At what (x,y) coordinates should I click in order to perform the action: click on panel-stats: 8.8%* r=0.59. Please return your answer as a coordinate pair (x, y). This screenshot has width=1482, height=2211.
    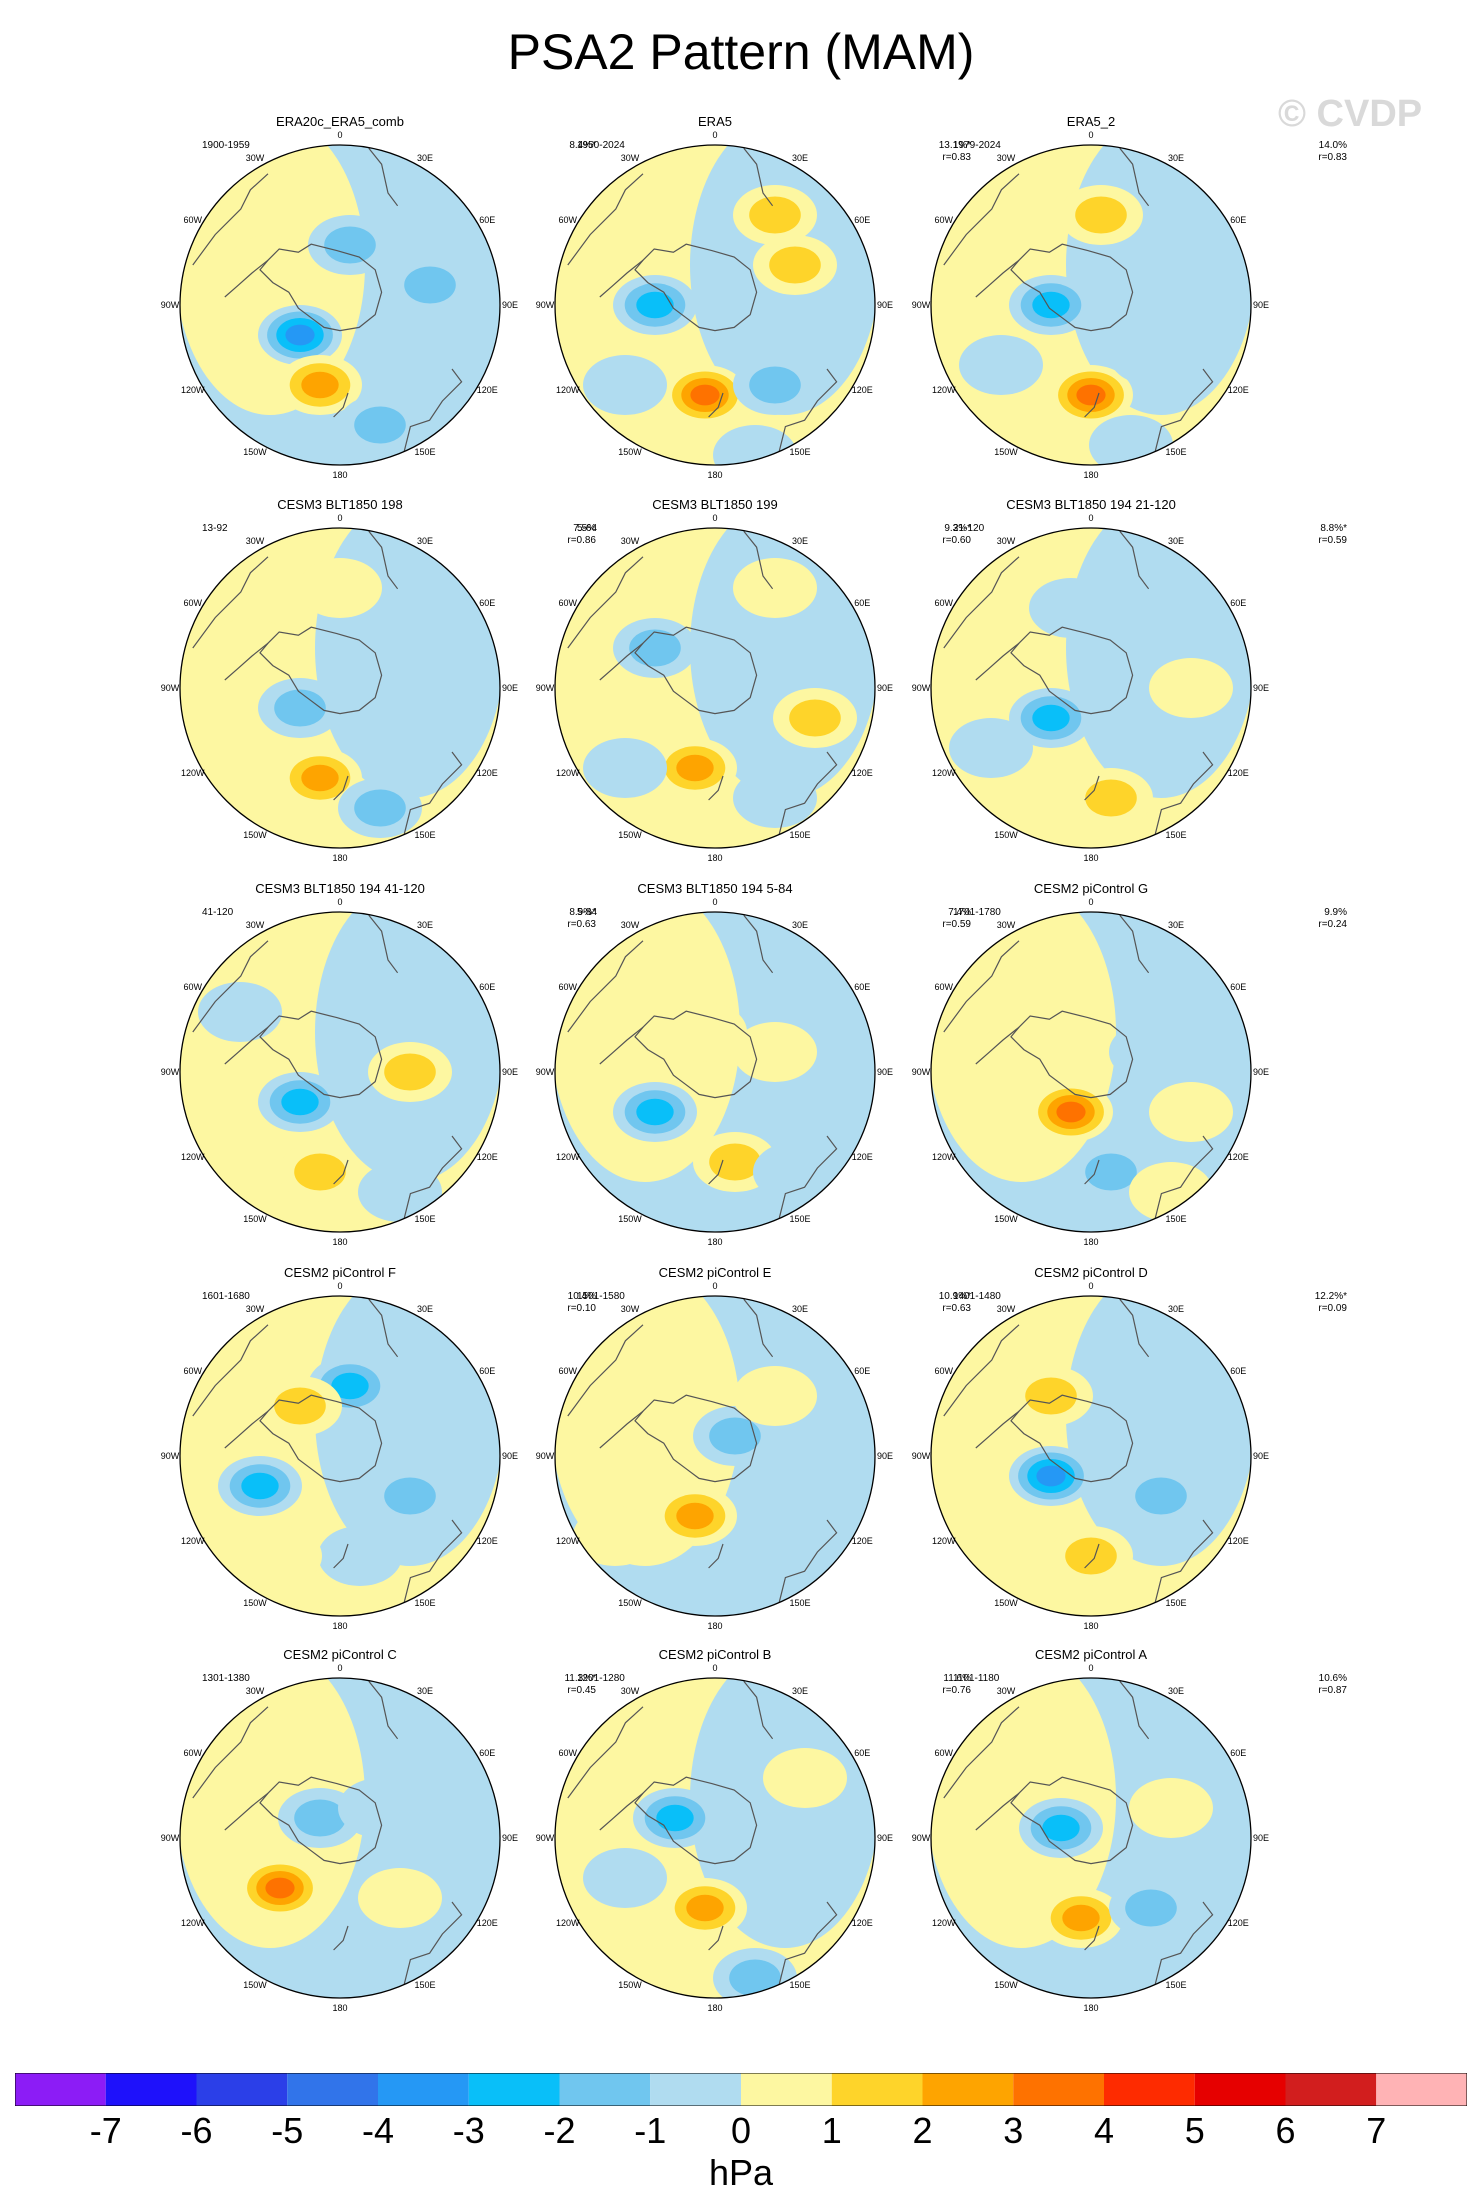
    Looking at the image, I should click on (1317, 535).